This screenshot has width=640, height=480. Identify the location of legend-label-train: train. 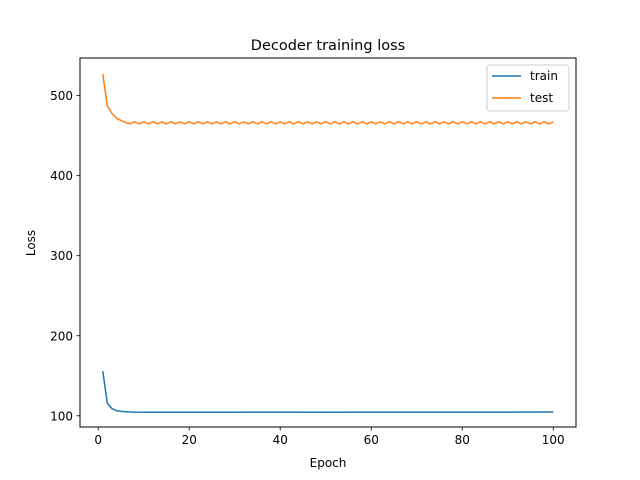
(544, 76).